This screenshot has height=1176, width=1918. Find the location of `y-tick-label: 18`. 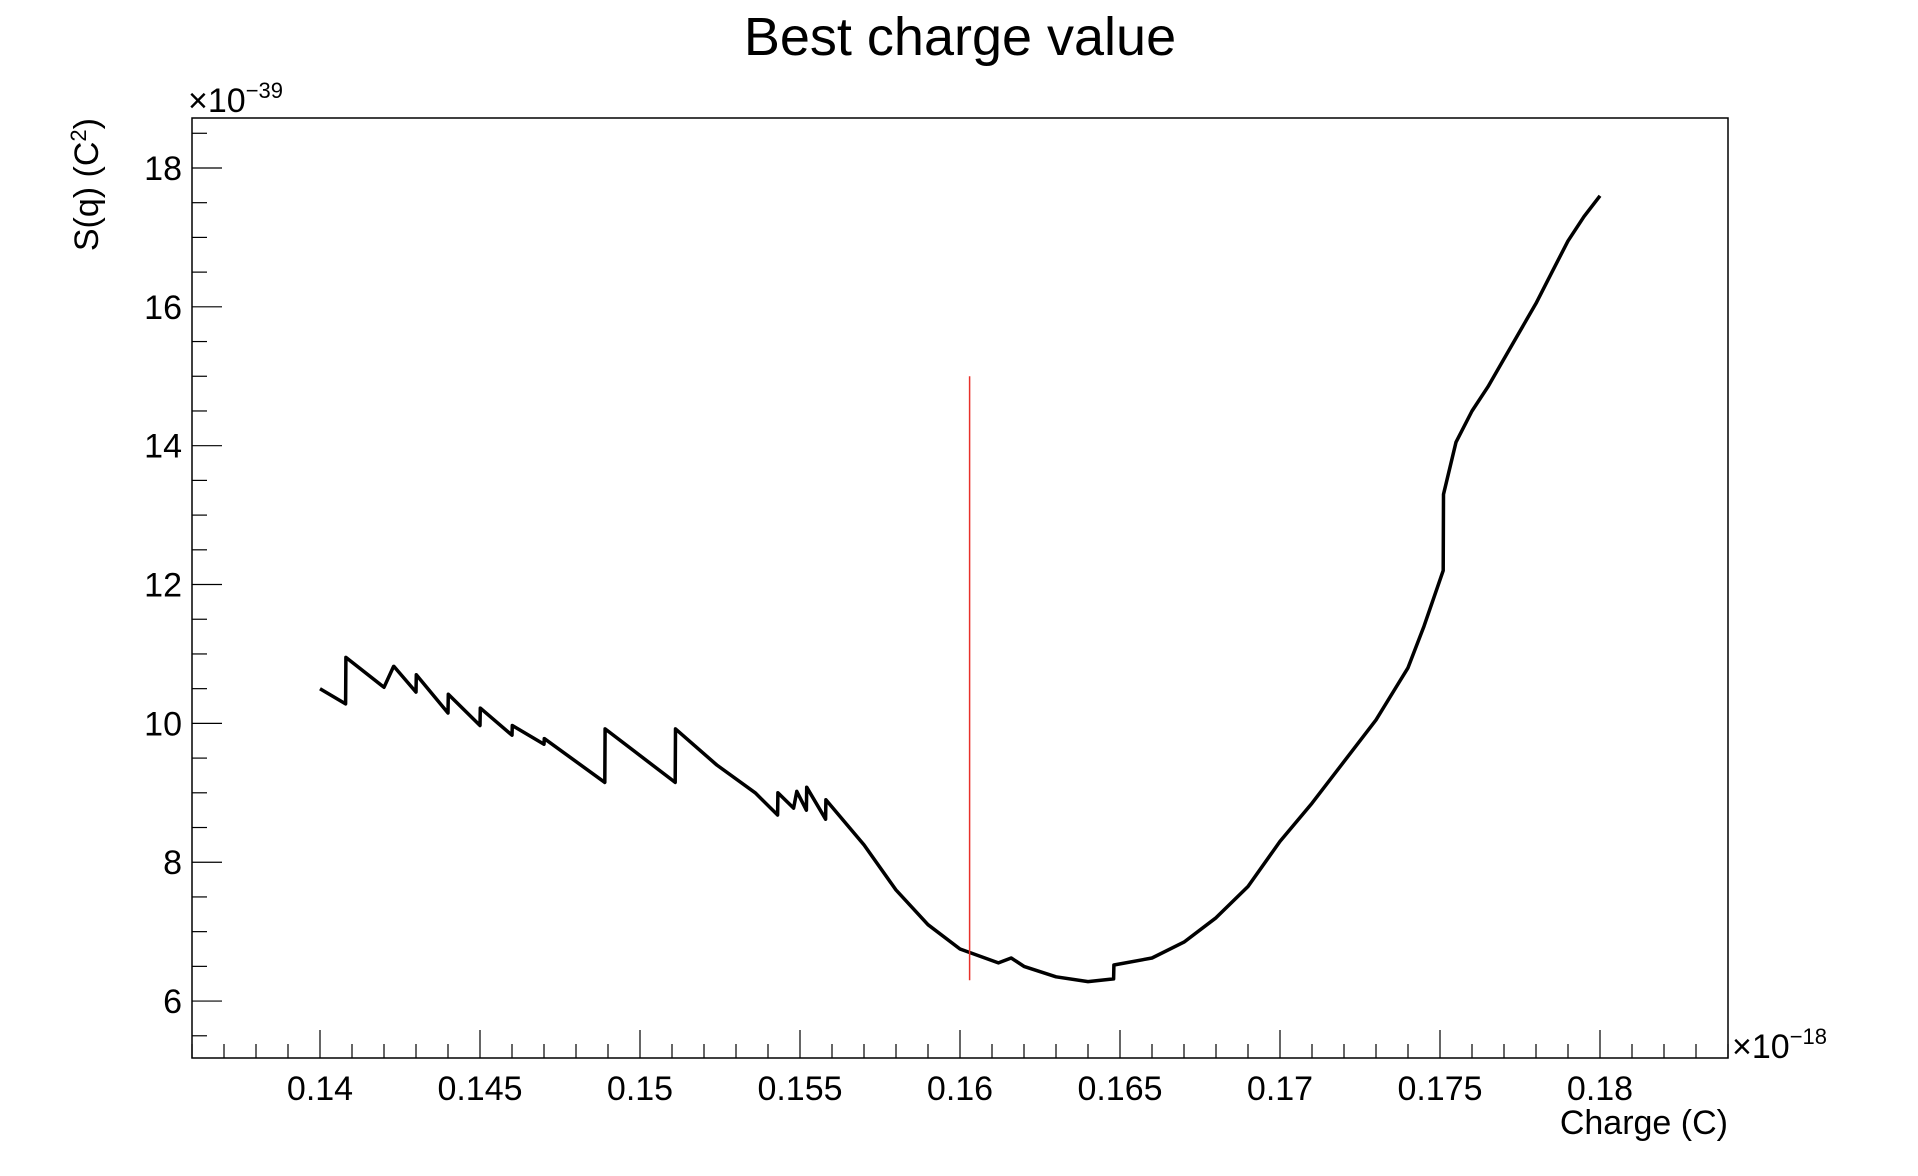

y-tick-label: 18 is located at coordinates (163, 169).